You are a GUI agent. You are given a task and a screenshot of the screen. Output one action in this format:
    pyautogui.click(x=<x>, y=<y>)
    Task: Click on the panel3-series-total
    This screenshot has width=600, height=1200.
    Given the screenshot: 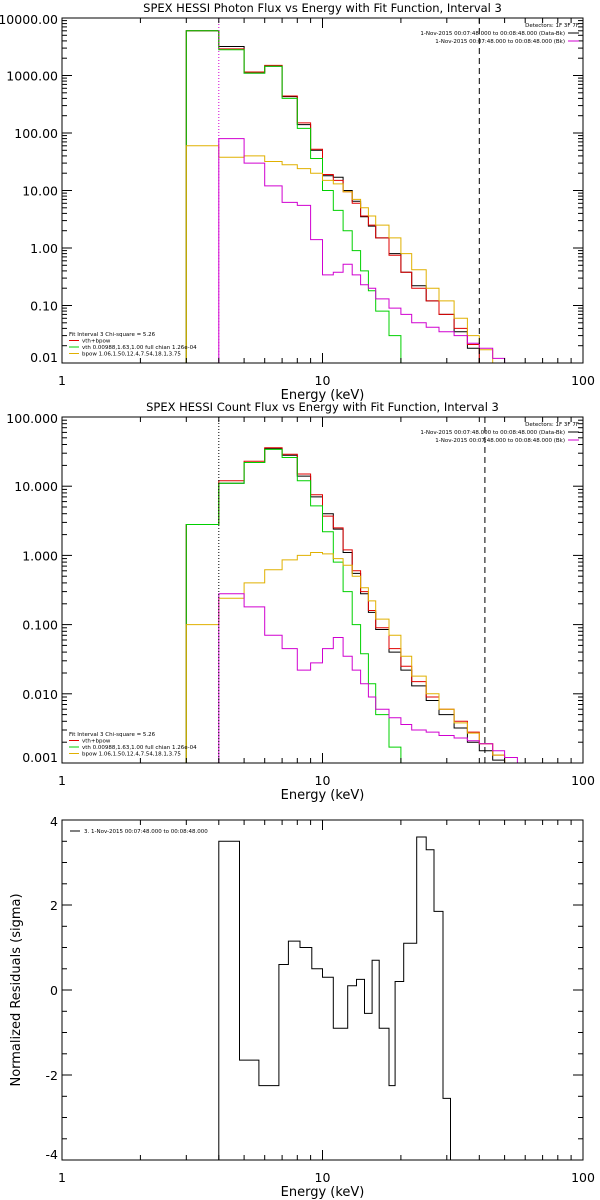 What is the action you would take?
    pyautogui.click(x=343, y=998)
    